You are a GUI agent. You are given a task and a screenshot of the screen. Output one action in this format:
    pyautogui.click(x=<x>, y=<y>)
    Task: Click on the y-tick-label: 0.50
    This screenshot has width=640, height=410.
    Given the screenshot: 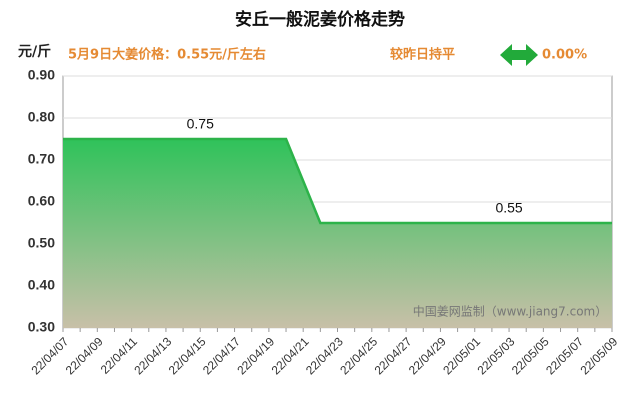 What is the action you would take?
    pyautogui.click(x=41, y=243)
    